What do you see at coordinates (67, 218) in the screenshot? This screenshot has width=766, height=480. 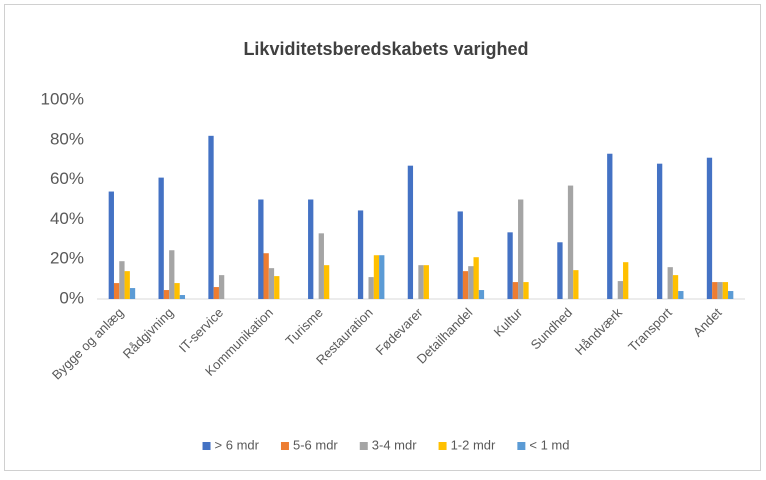 I see `y-tick-label: 40%` at bounding box center [67, 218].